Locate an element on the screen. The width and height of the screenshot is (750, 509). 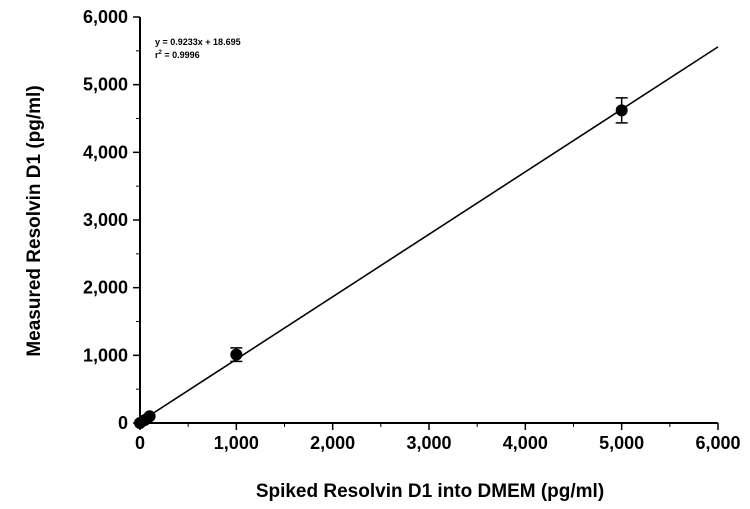
r2-value: = 0.9996 is located at coordinates (181, 55).